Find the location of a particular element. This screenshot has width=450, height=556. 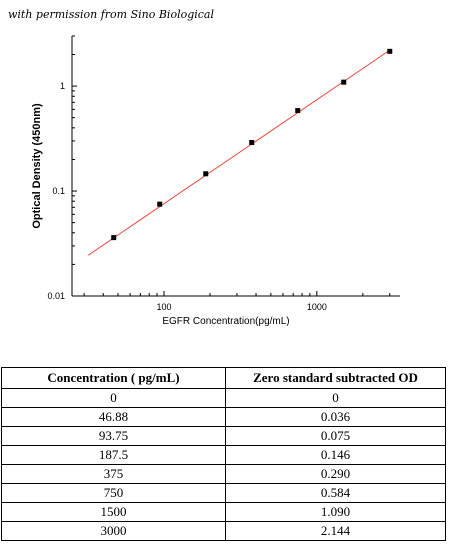

cell-od: 0 is located at coordinates (335, 398).